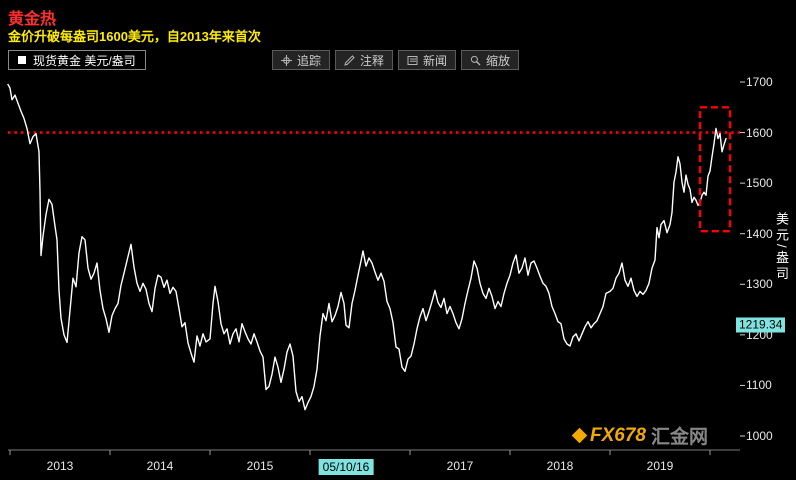 This screenshot has height=480, width=796. I want to click on toolbar-button-annotate: 注释, so click(364, 60).